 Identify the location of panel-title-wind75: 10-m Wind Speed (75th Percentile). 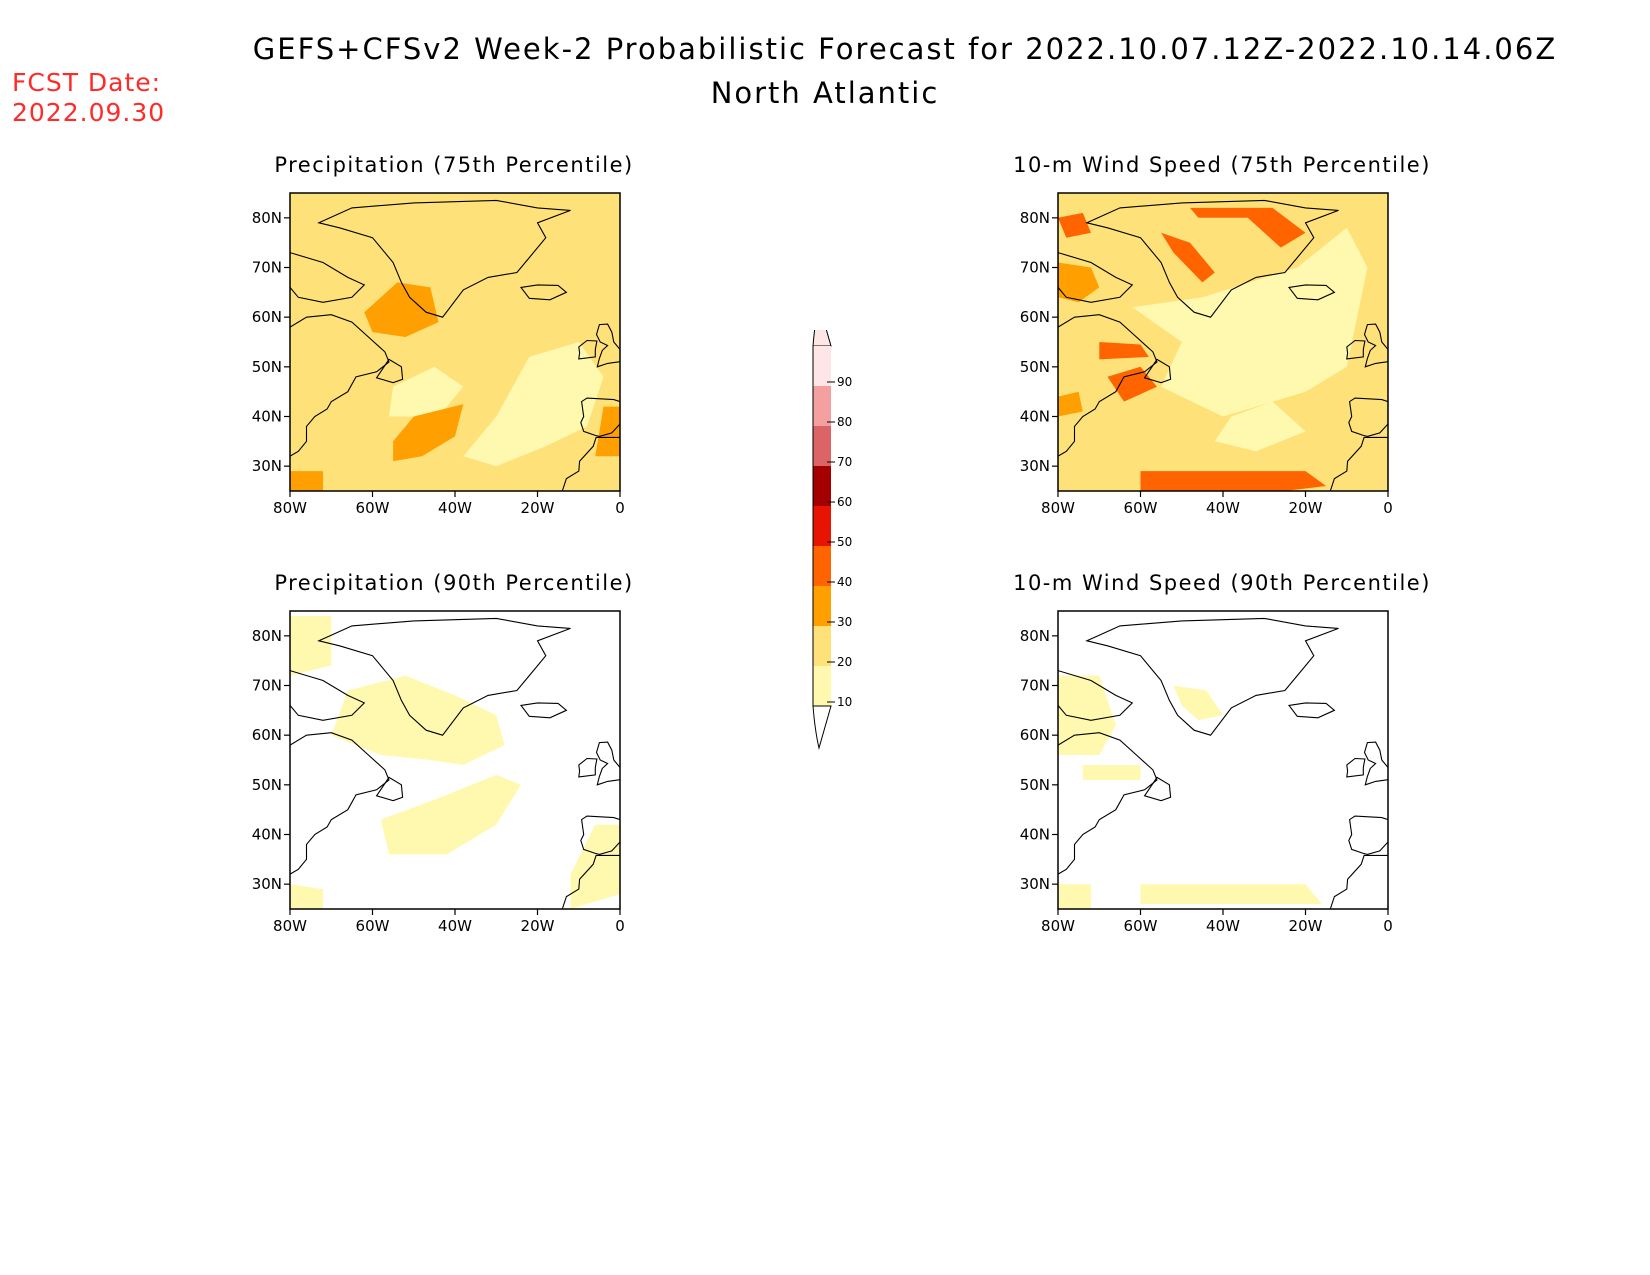
(1222, 165).